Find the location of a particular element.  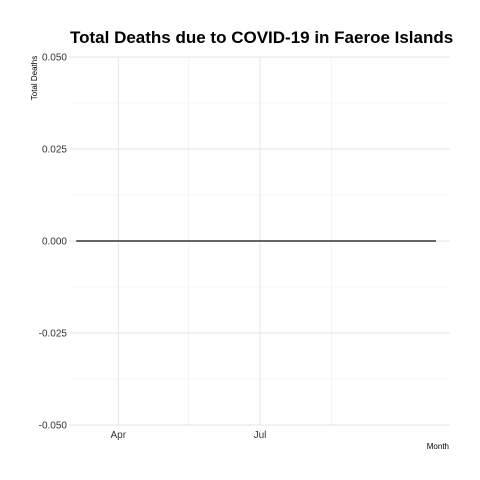

y-tick-label: 0.050 is located at coordinates (54, 58).